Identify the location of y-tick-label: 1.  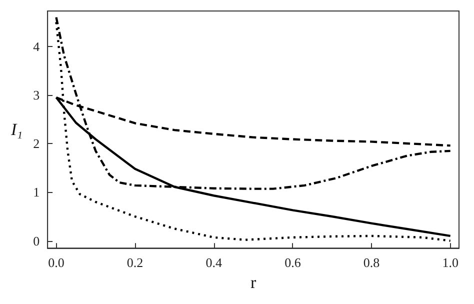
(36, 192).